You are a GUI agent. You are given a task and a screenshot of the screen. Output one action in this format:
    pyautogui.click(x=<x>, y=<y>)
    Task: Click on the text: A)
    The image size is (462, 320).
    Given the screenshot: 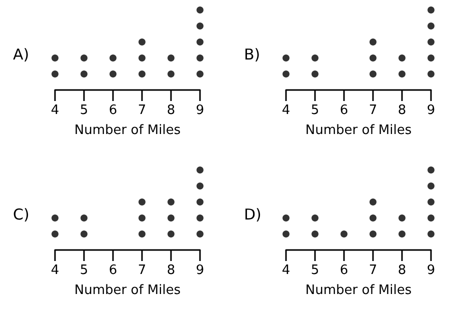 What is the action you would take?
    pyautogui.click(x=21, y=55)
    